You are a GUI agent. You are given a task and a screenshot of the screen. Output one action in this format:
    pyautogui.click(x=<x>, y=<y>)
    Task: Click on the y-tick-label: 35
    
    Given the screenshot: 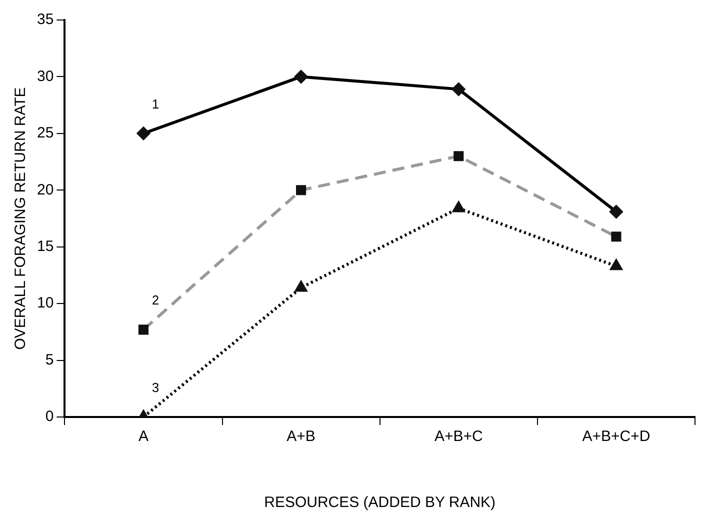 What is the action you would take?
    pyautogui.click(x=45, y=19)
    